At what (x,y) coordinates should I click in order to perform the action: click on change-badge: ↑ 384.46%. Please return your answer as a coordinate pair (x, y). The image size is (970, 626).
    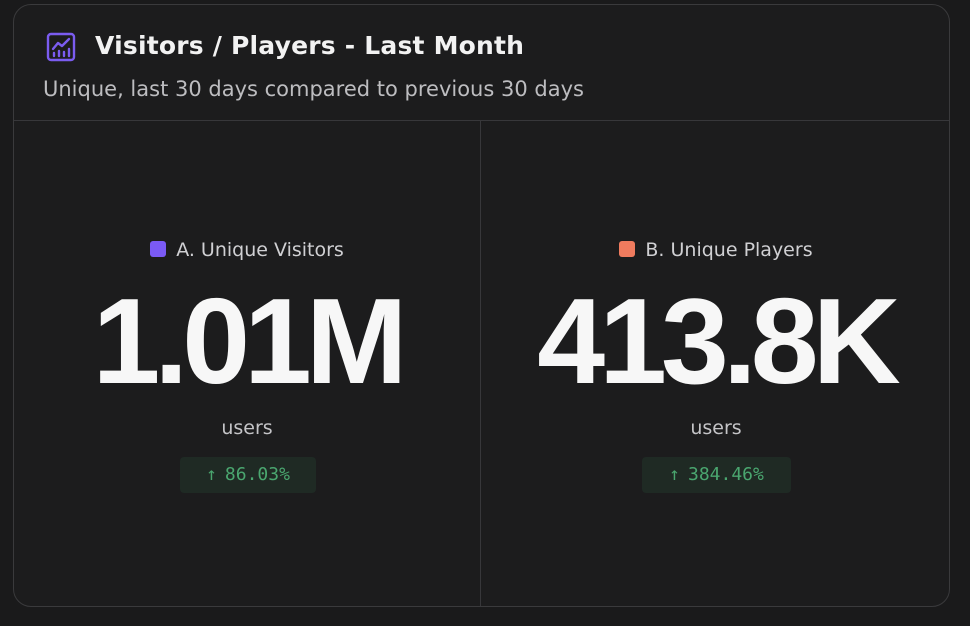
    Looking at the image, I should click on (716, 475).